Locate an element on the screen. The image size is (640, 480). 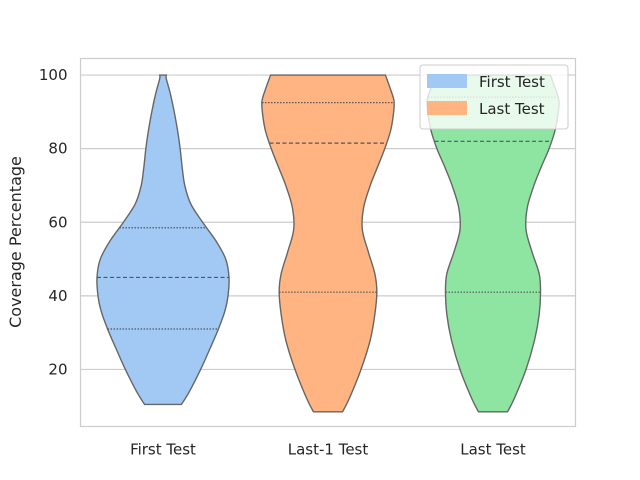
violin-last-1-test is located at coordinates (328, 243).